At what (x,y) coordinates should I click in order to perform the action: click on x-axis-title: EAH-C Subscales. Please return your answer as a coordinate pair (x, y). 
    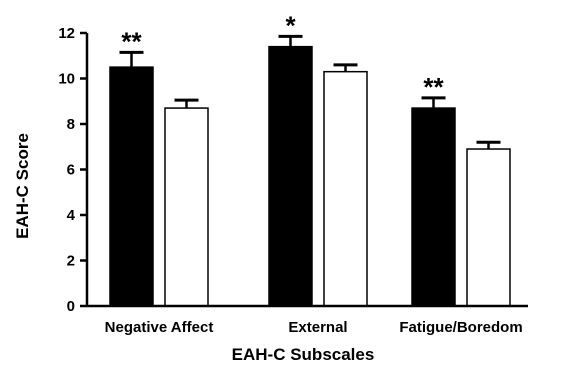
    Looking at the image, I should click on (303, 354).